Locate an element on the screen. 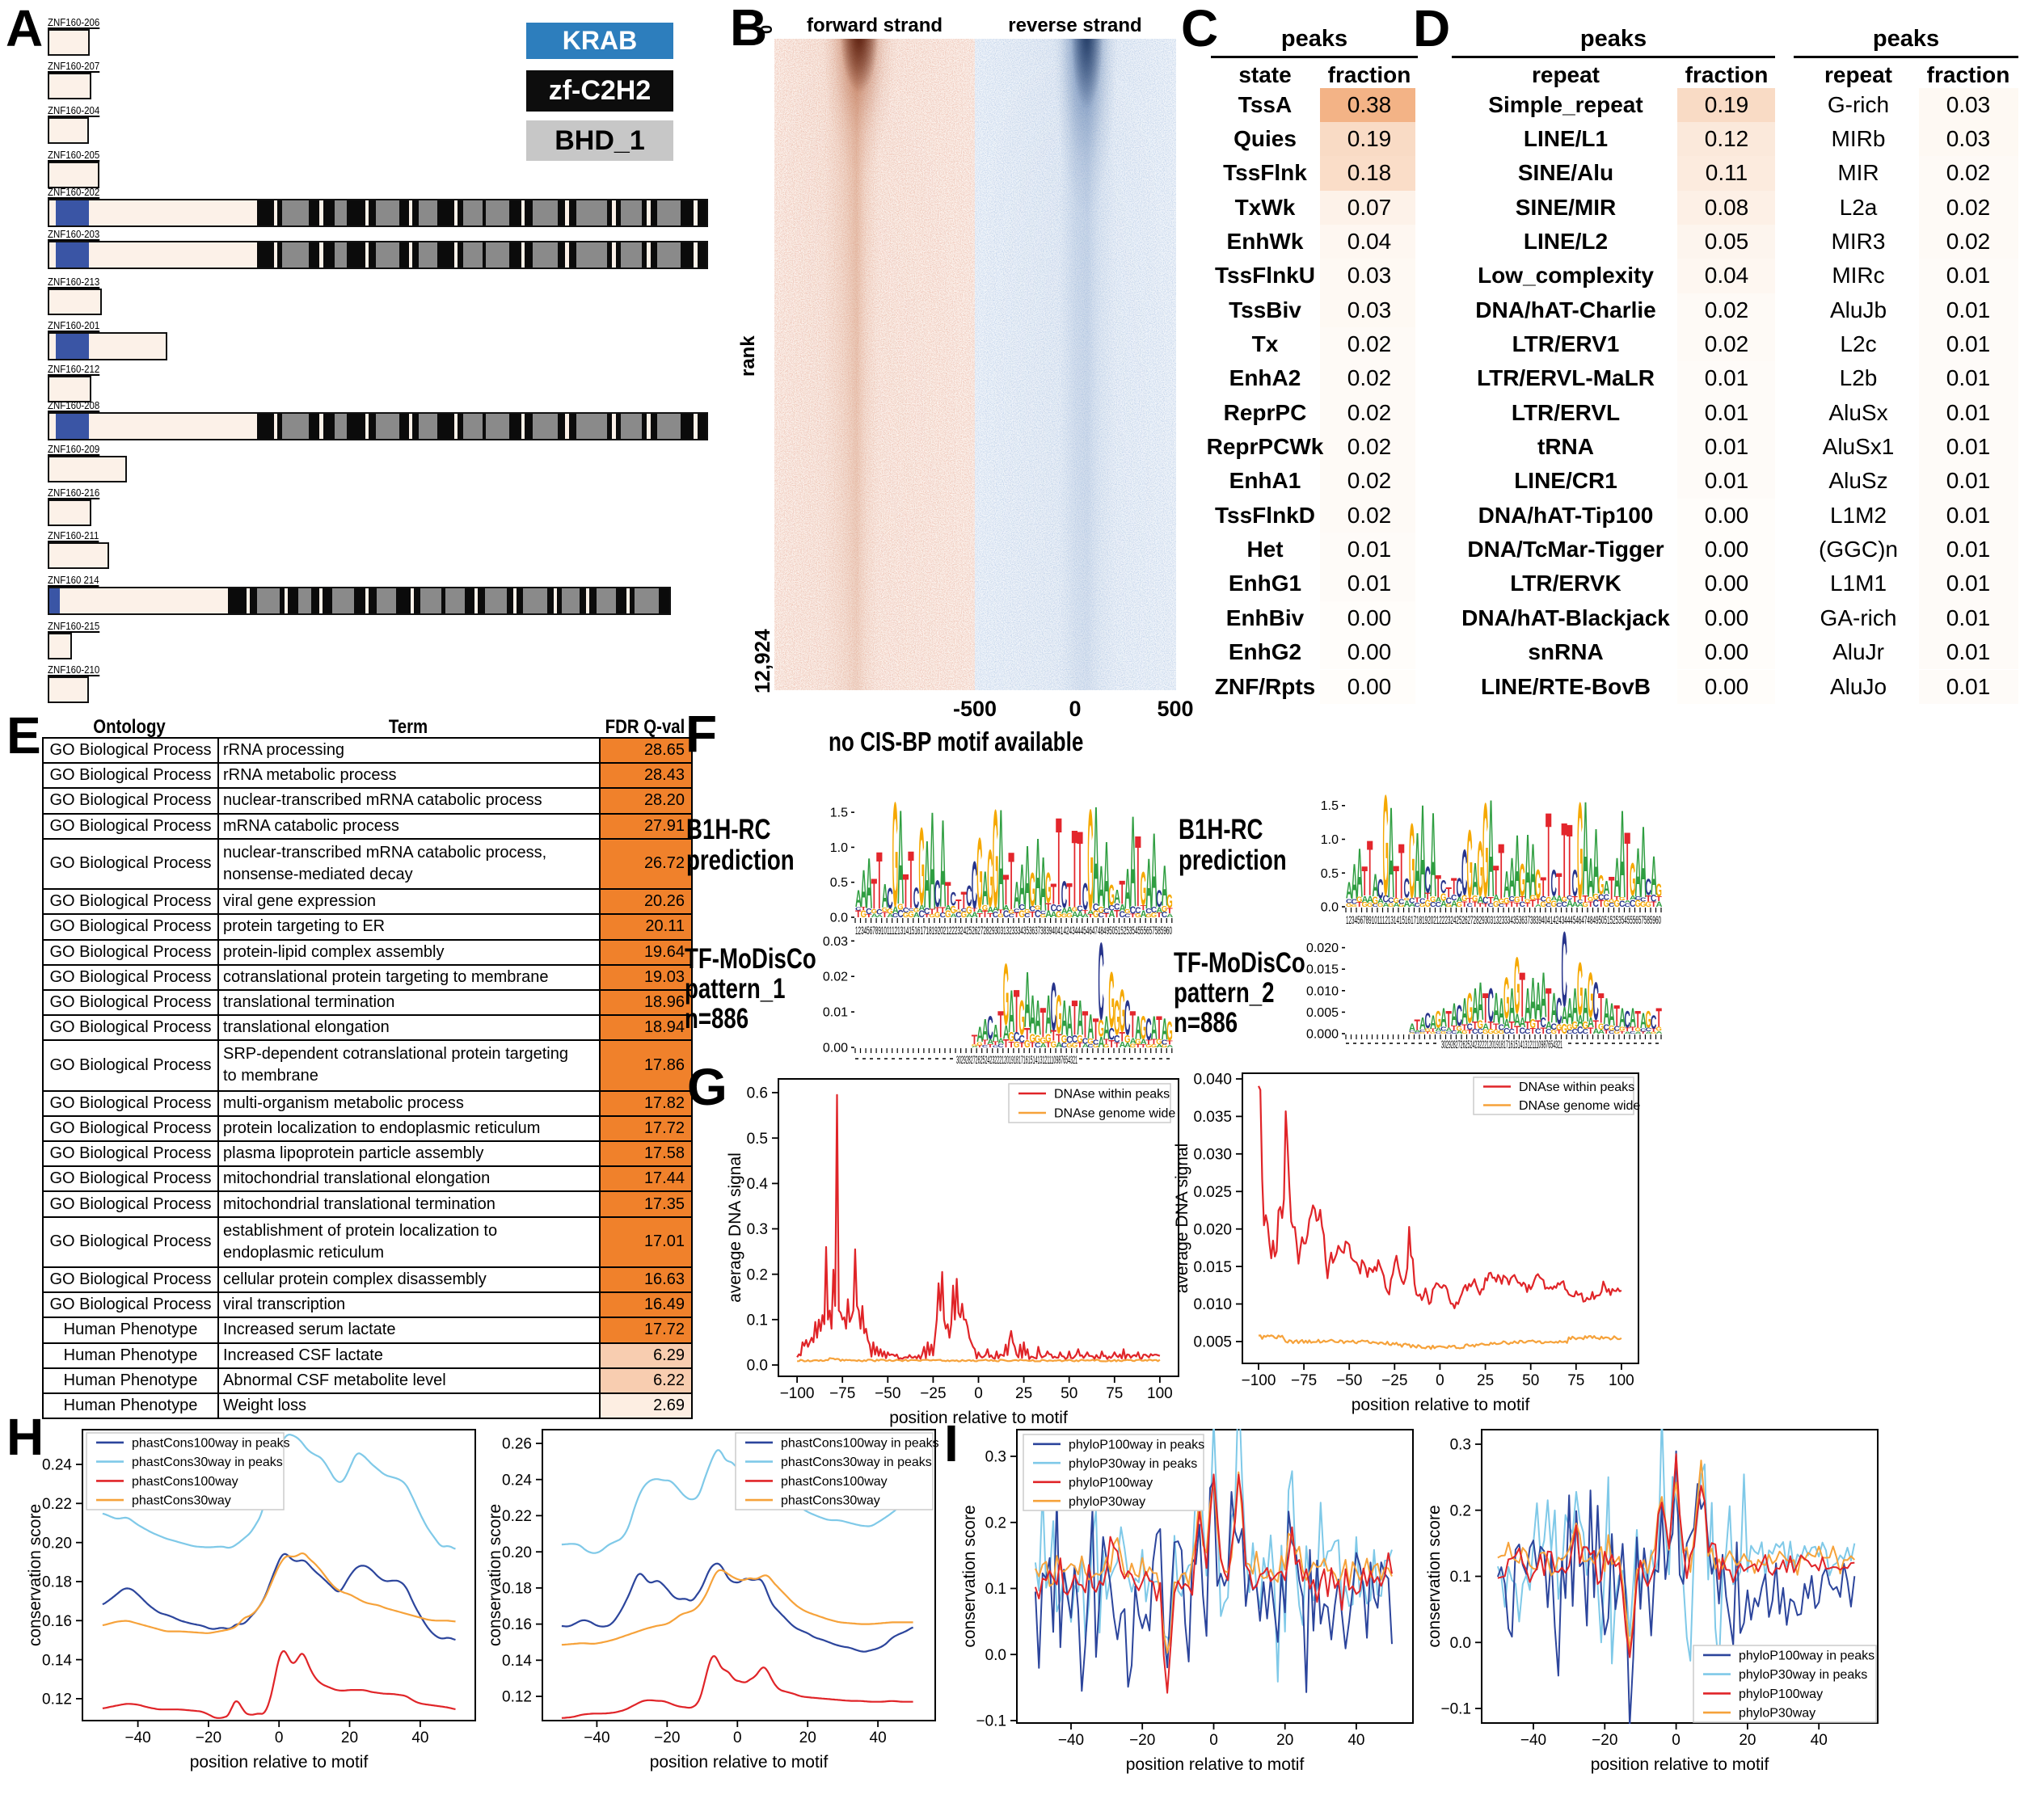 Image resolution: width=2020 pixels, height=1820 pixels. svg-text: phastCons100way is located at coordinates (185, 1482).